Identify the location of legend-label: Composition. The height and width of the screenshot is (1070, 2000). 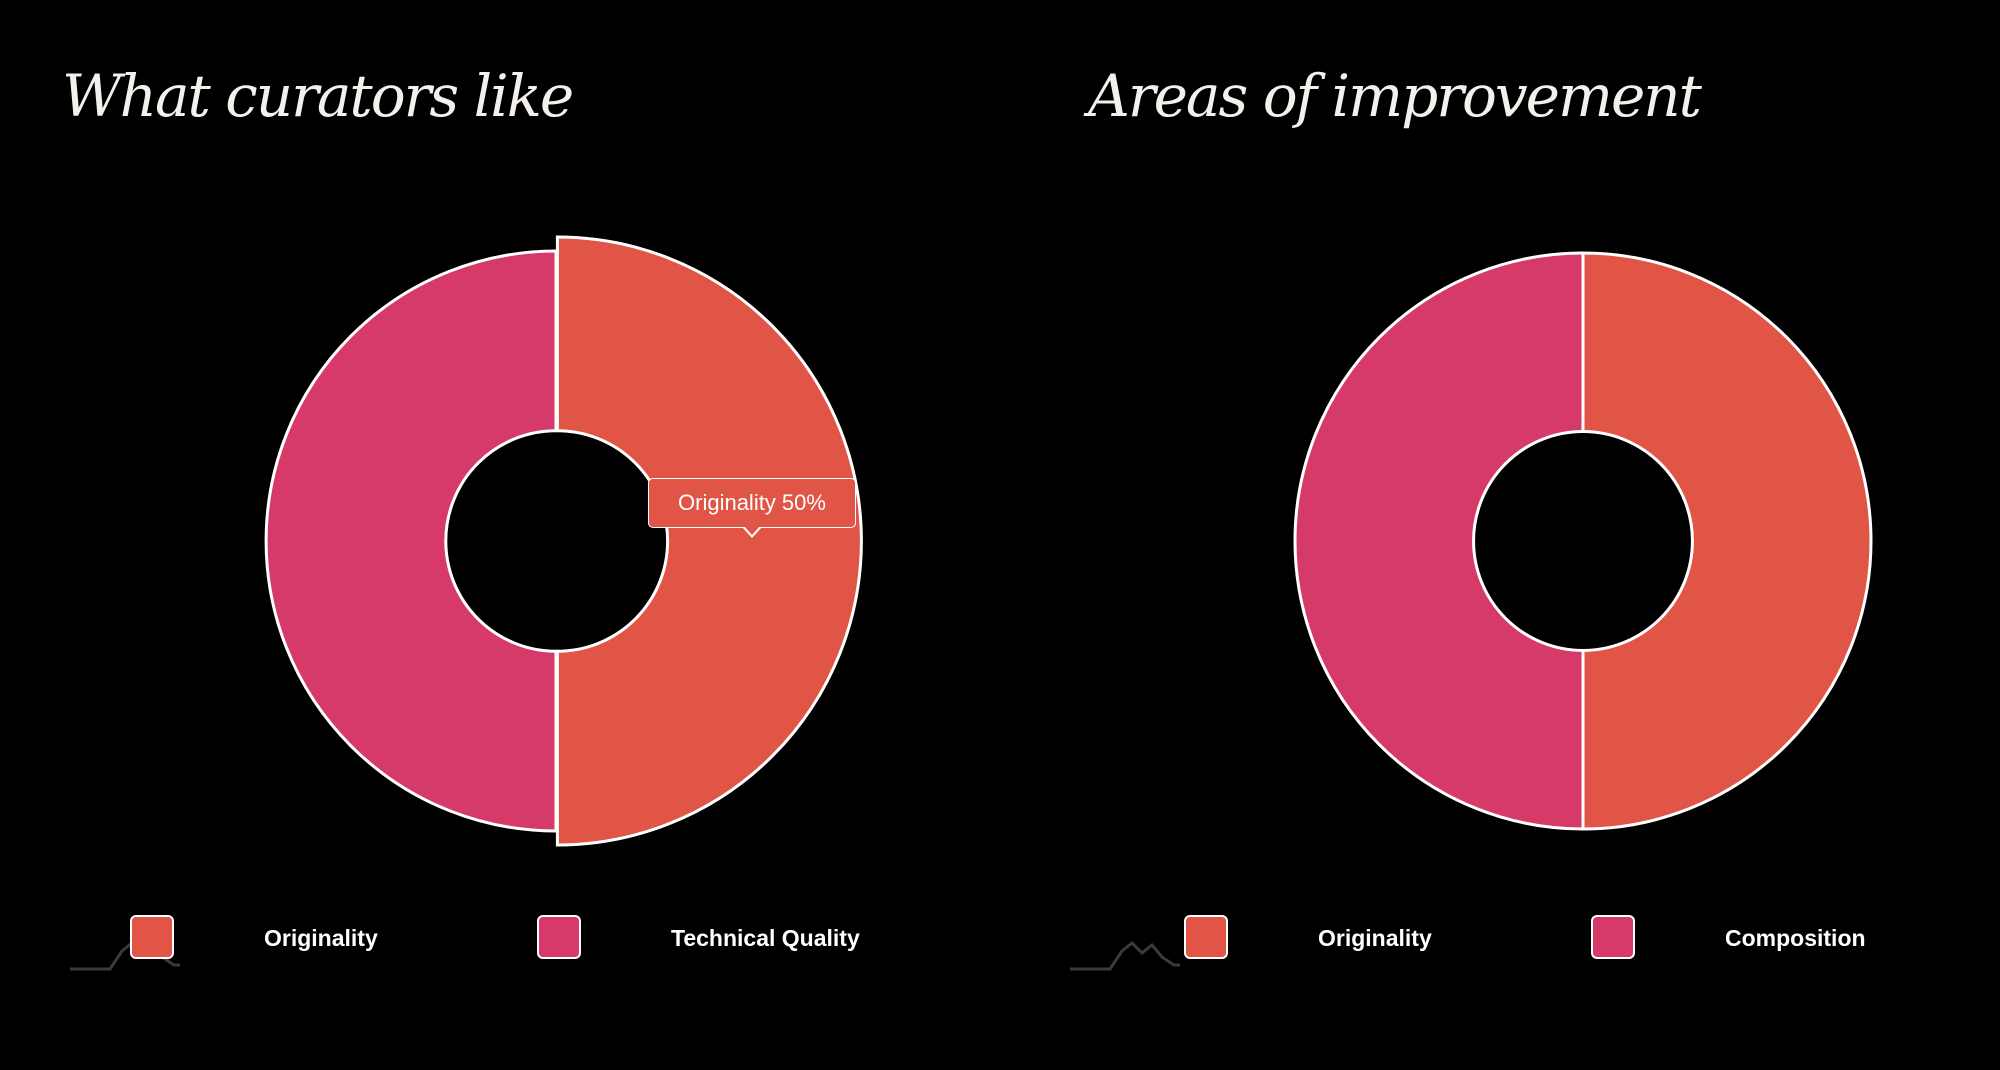
(1795, 938).